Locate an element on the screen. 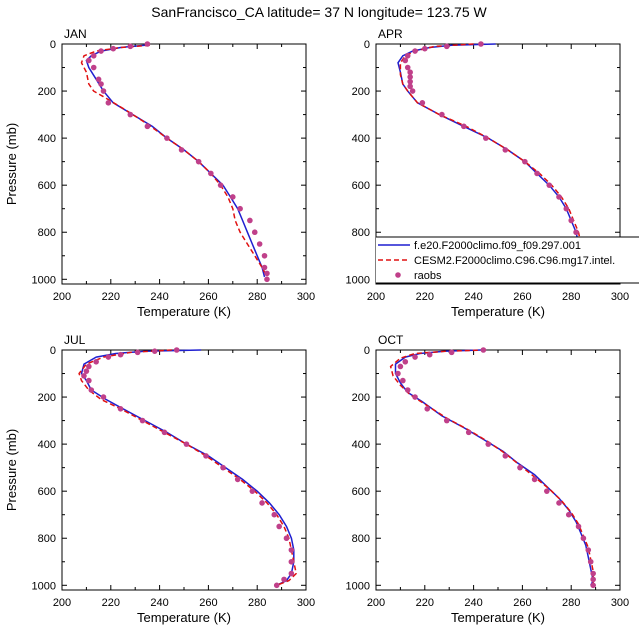  x-tick-label: 280 is located at coordinates (571, 297).